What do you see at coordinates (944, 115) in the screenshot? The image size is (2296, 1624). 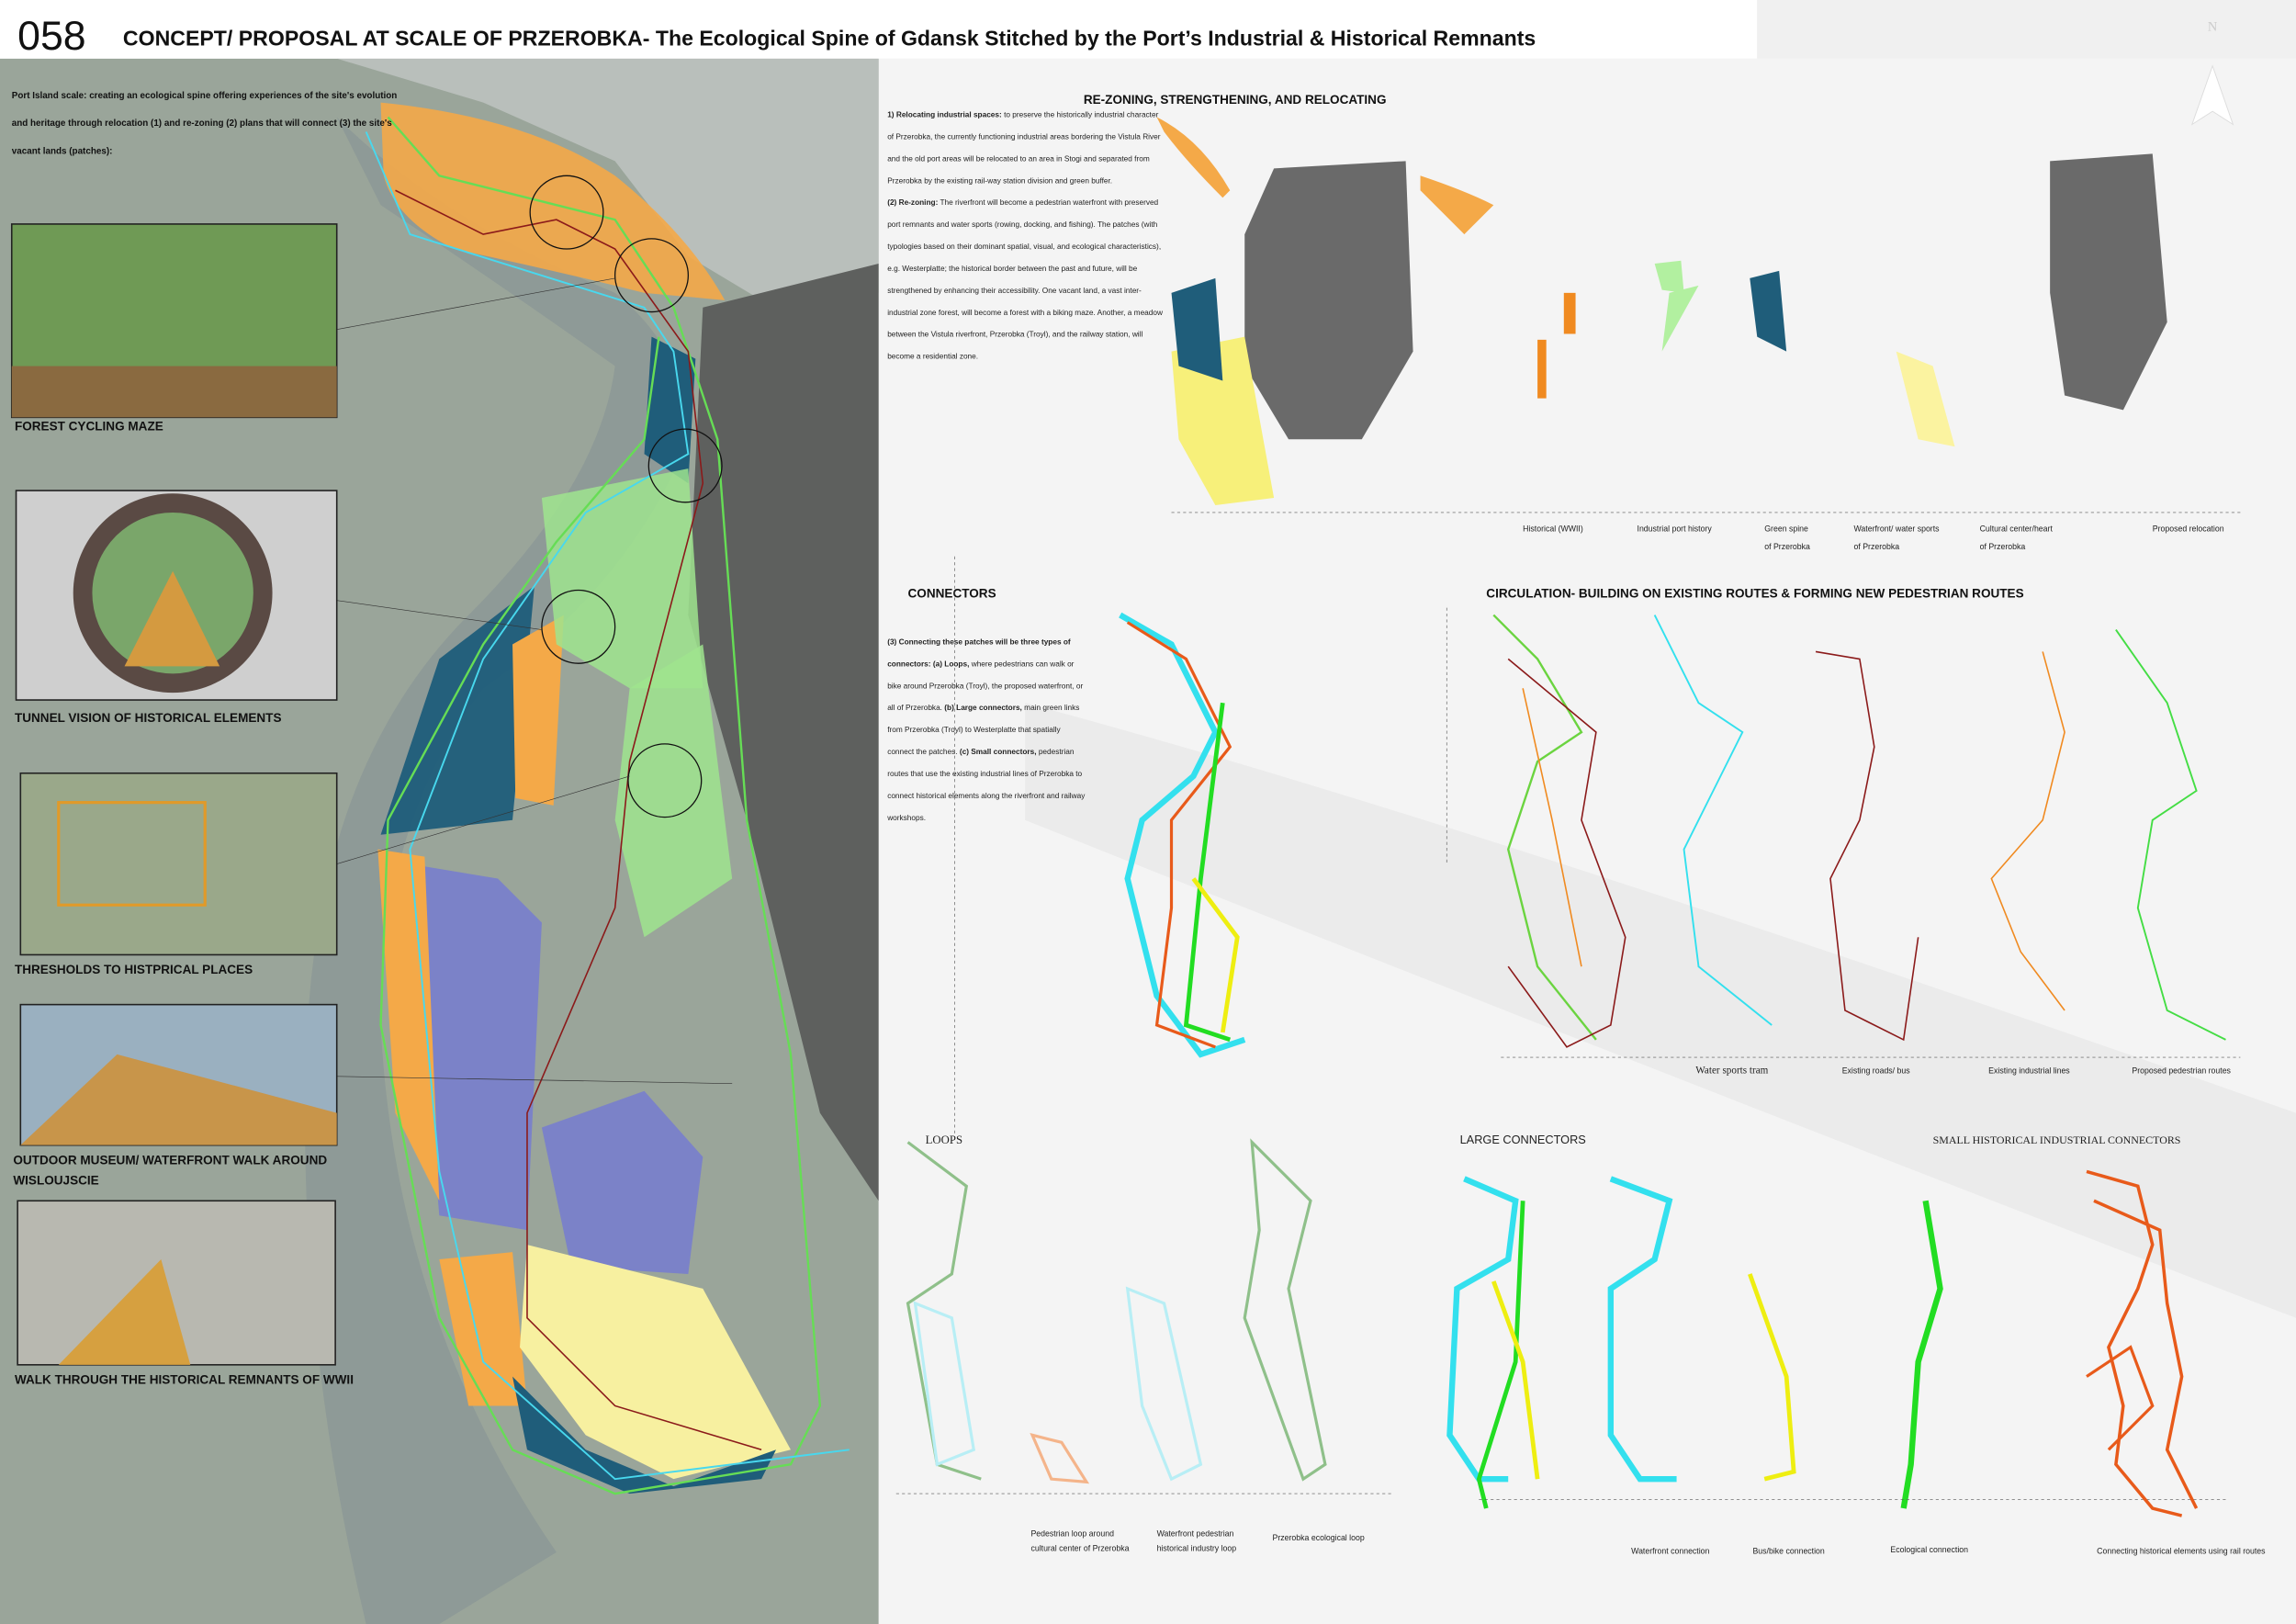 I see `paragraph-head: 1) Relocating industrial spaces:` at bounding box center [944, 115].